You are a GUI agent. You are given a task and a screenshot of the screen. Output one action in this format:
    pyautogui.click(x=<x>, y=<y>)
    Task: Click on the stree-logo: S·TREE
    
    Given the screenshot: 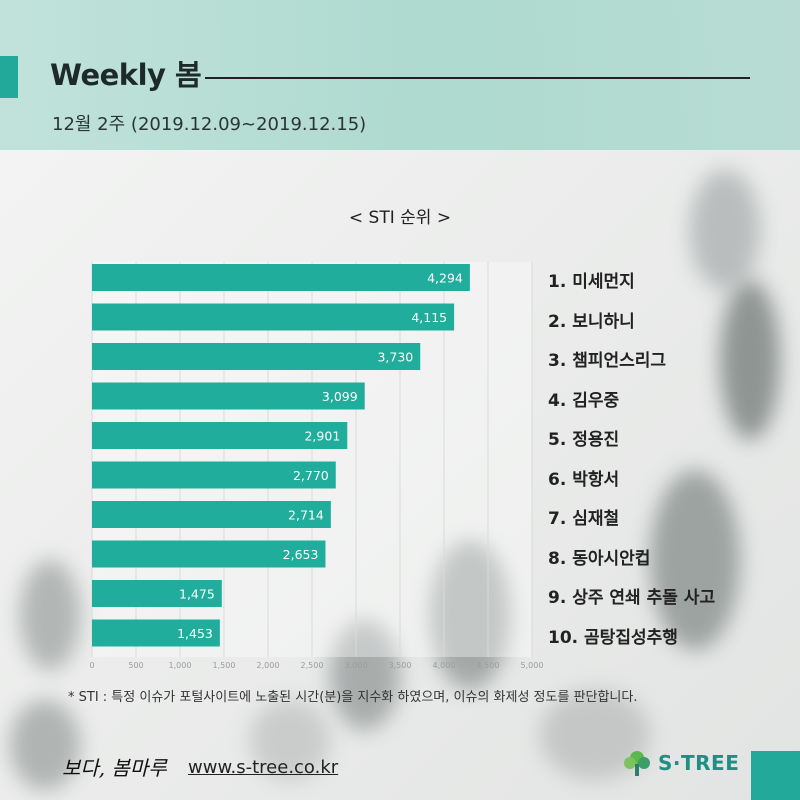 What is the action you would take?
    pyautogui.click(x=680, y=763)
    